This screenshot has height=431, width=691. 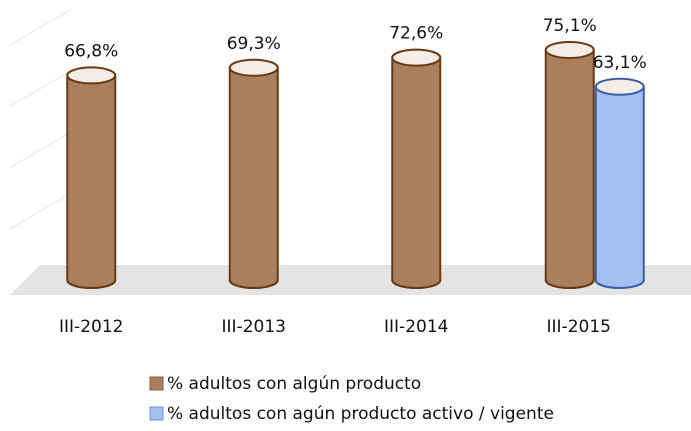 What do you see at coordinates (350, 280) in the screenshot?
I see `floor` at bounding box center [350, 280].